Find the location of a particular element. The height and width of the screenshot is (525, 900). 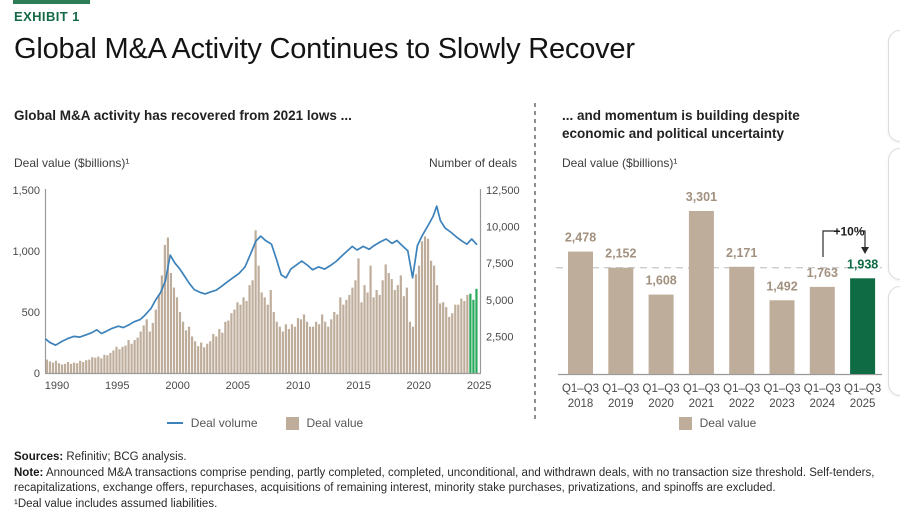

svg-text: 2024 is located at coordinates (823, 404).